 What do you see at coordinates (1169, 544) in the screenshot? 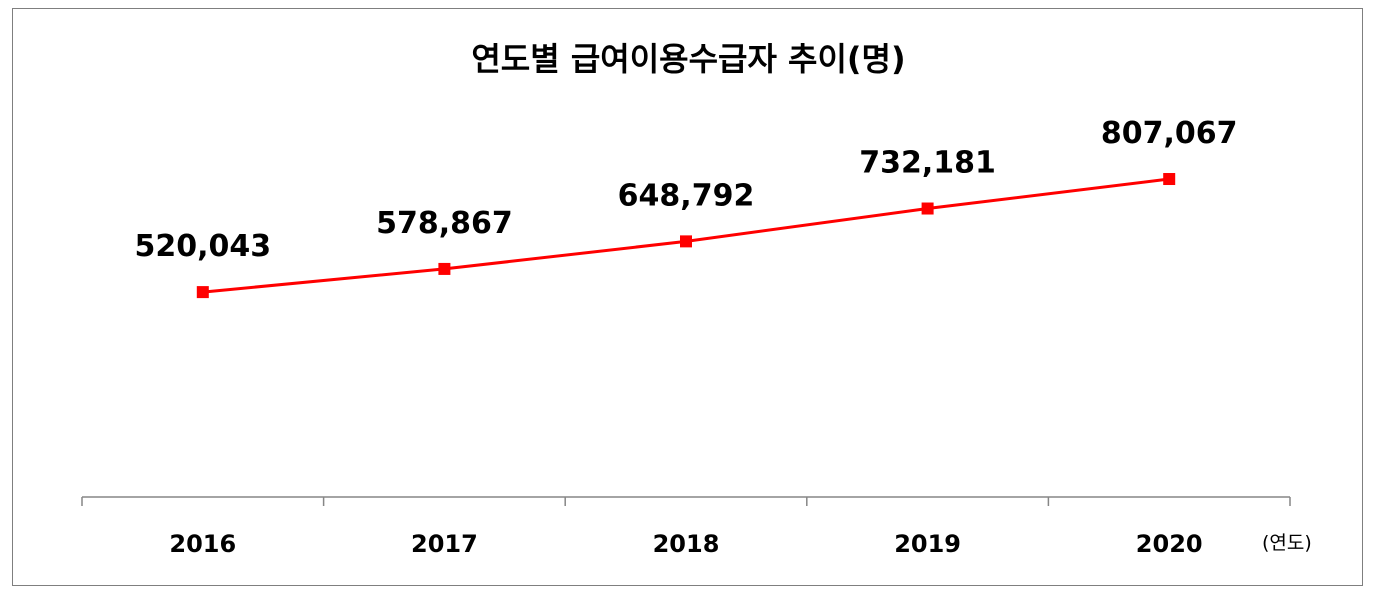
I see `x-tick-label: 2020` at bounding box center [1169, 544].